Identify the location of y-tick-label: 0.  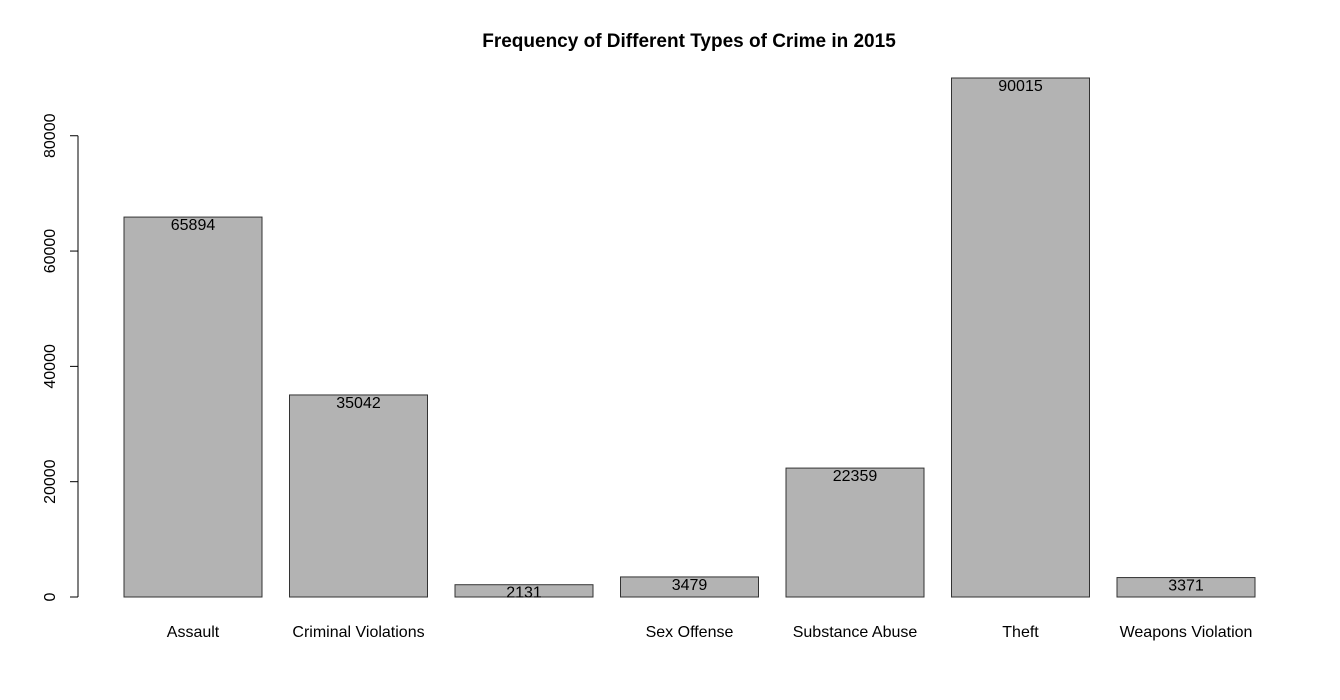
(50, 596).